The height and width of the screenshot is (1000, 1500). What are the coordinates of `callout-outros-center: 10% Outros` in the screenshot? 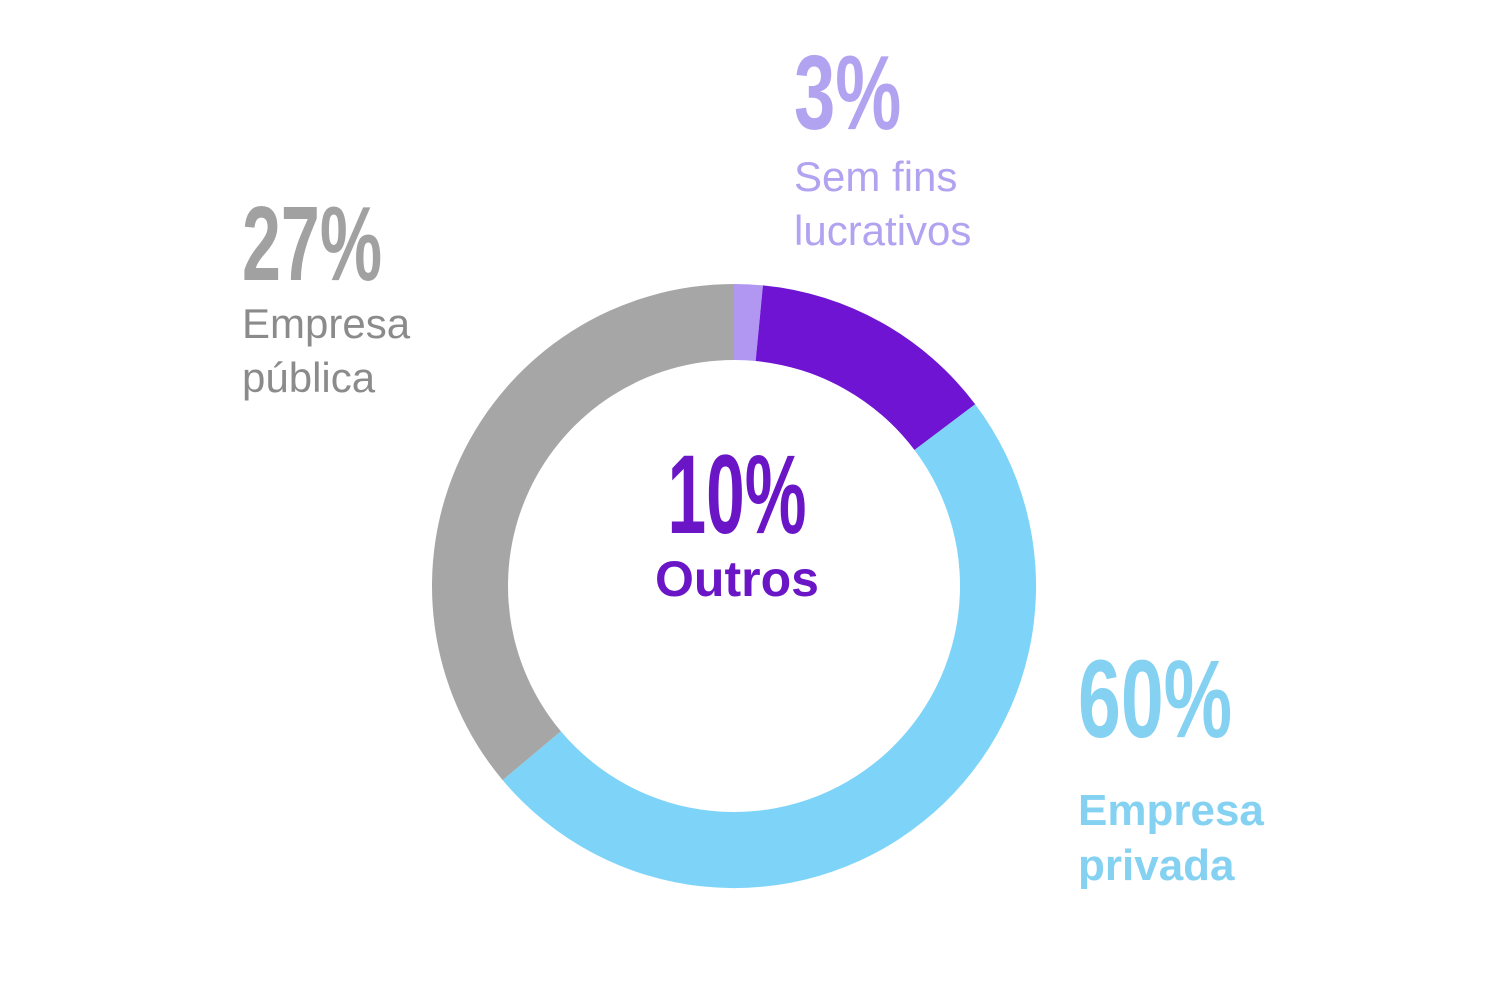 It's located at (737, 523).